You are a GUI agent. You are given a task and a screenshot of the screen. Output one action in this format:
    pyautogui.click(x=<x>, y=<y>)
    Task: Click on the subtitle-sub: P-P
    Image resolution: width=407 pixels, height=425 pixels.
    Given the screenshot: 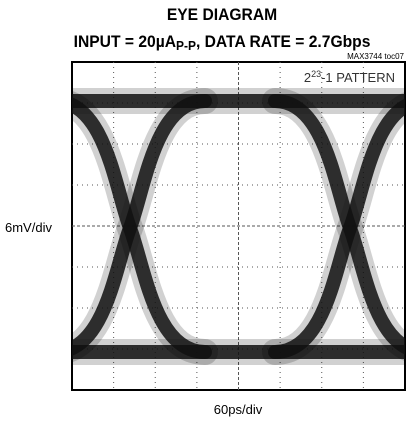 What is the action you would take?
    pyautogui.click(x=186, y=46)
    